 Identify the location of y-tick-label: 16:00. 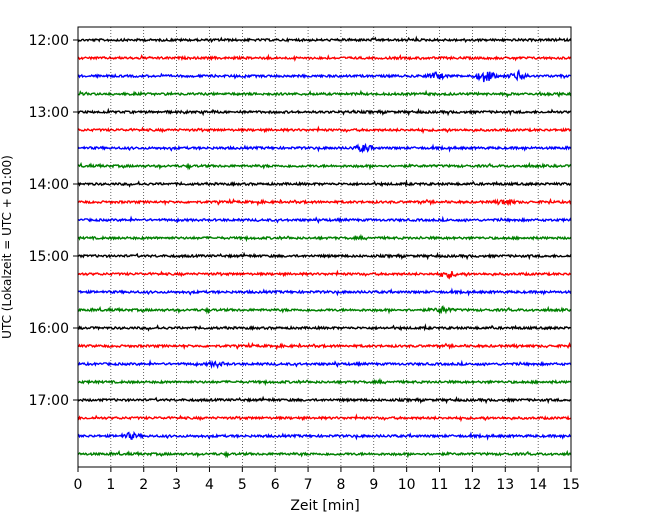
(49, 329).